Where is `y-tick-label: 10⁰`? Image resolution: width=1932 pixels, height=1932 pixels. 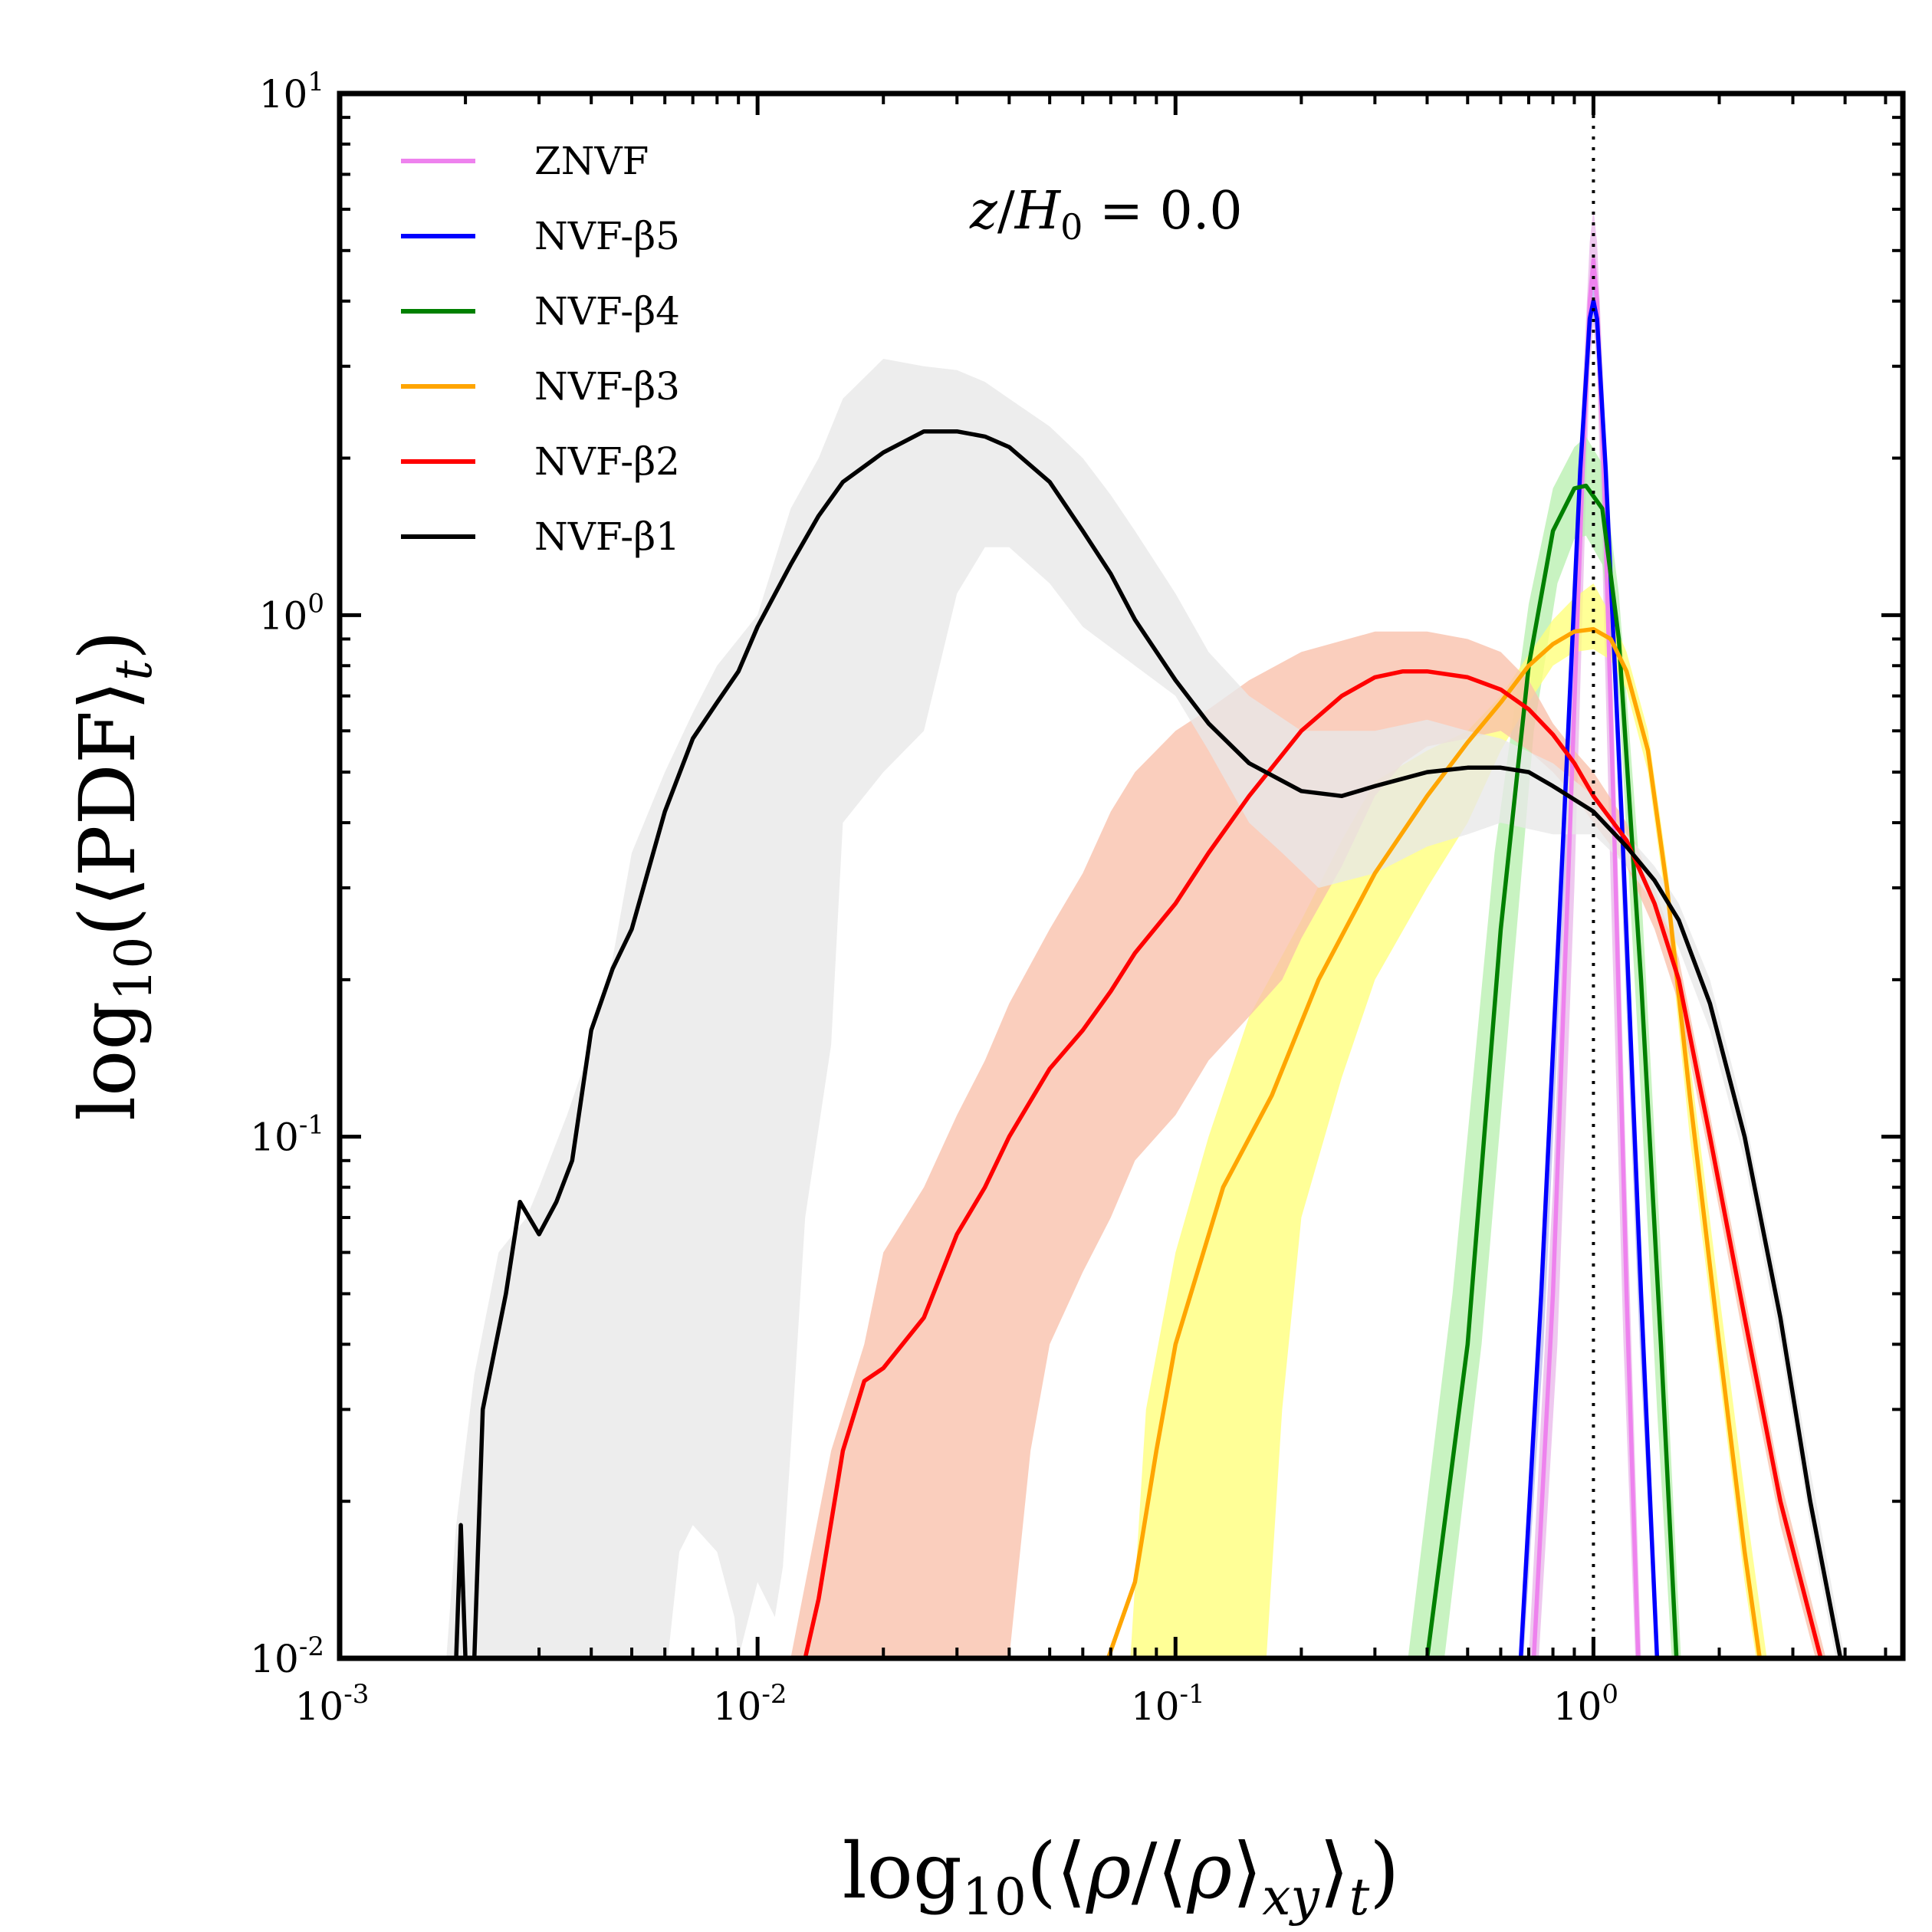
y-tick-label: 10⁰ is located at coordinates (291, 613).